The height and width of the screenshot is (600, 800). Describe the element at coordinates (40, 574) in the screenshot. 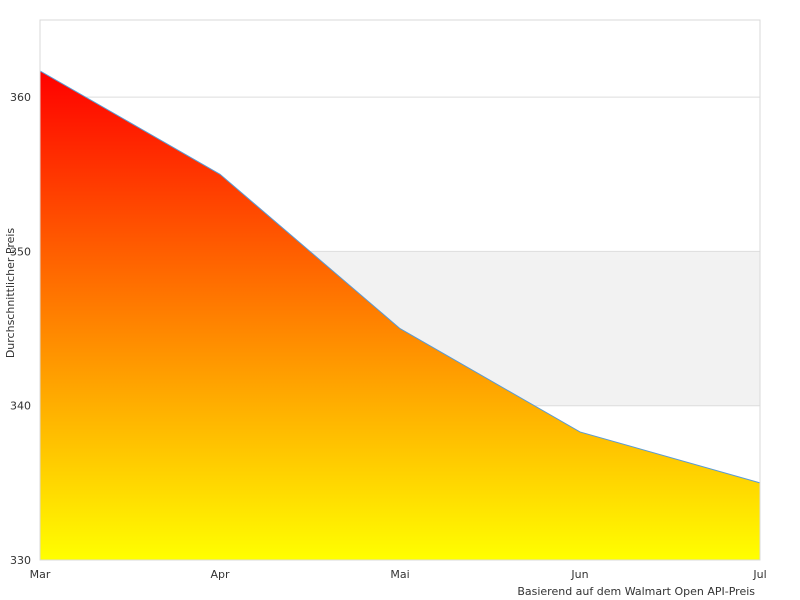

I see `x-tick-label: Mar` at that location.